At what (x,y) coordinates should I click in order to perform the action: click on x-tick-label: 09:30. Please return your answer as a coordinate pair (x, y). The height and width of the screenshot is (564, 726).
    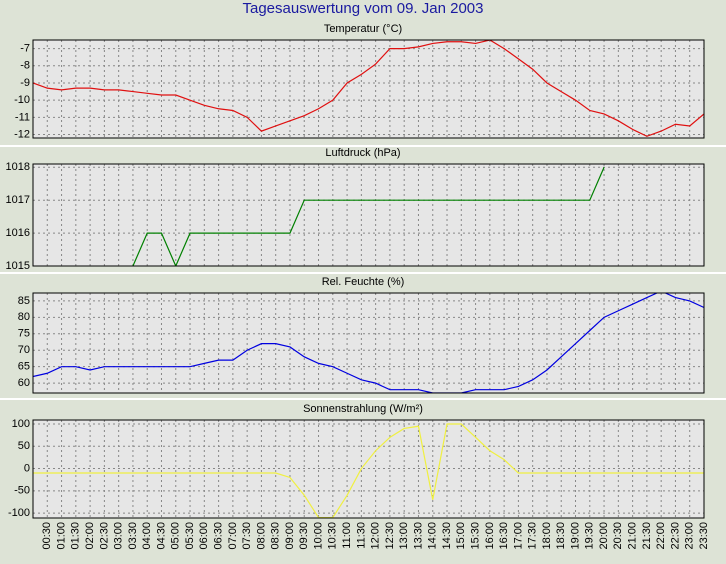
    Looking at the image, I should click on (304, 536).